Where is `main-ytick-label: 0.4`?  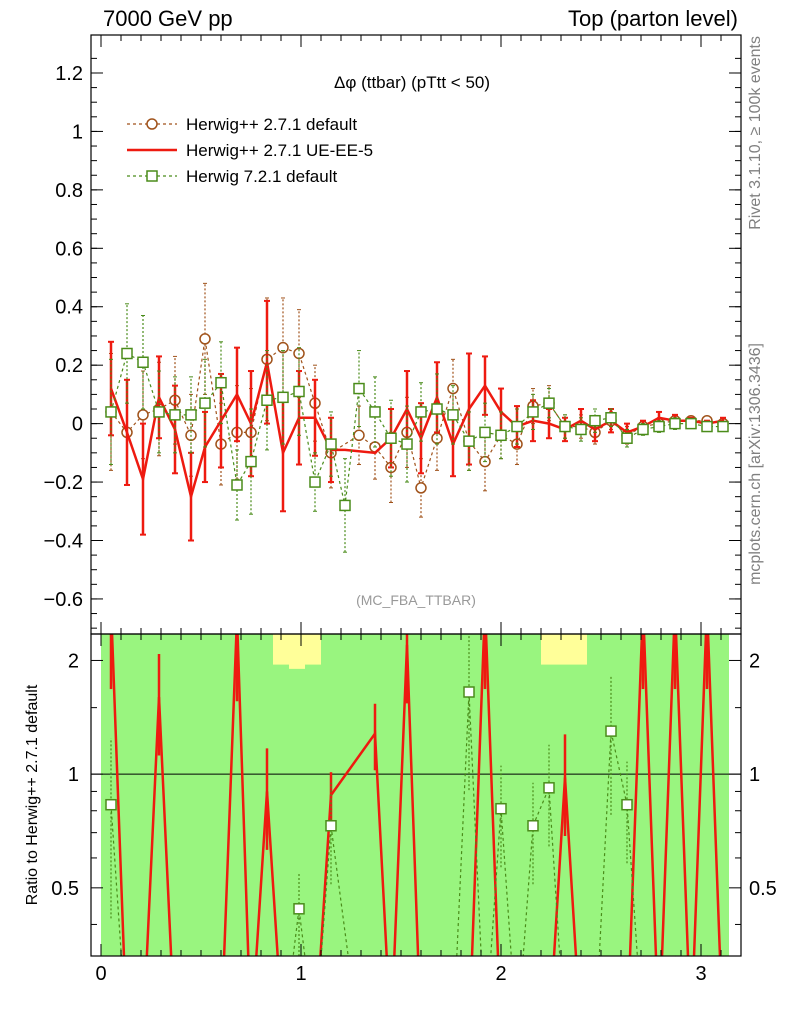
main-ytick-label: 0.4 is located at coordinates (69, 308).